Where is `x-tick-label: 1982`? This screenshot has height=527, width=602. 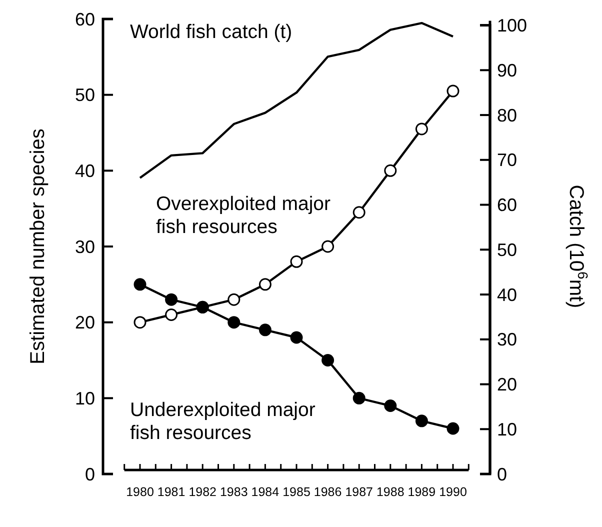
x-tick-label: 1982 is located at coordinates (202, 492).